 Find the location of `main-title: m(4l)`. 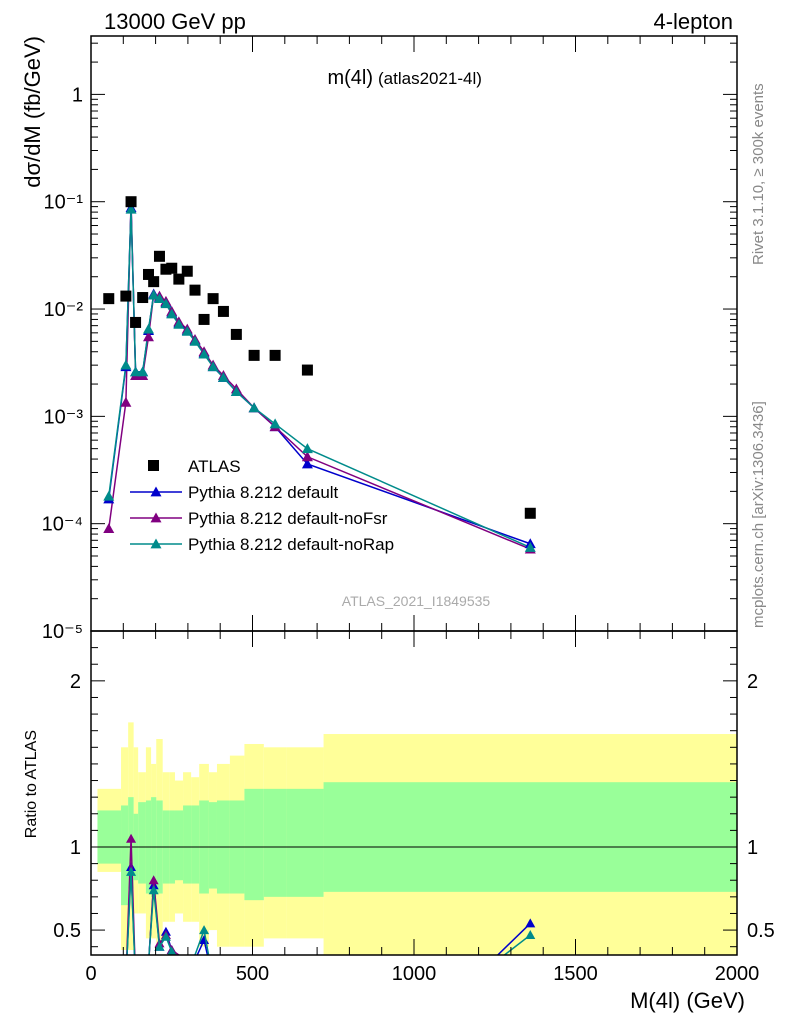

main-title: m(4l) is located at coordinates (350, 78).